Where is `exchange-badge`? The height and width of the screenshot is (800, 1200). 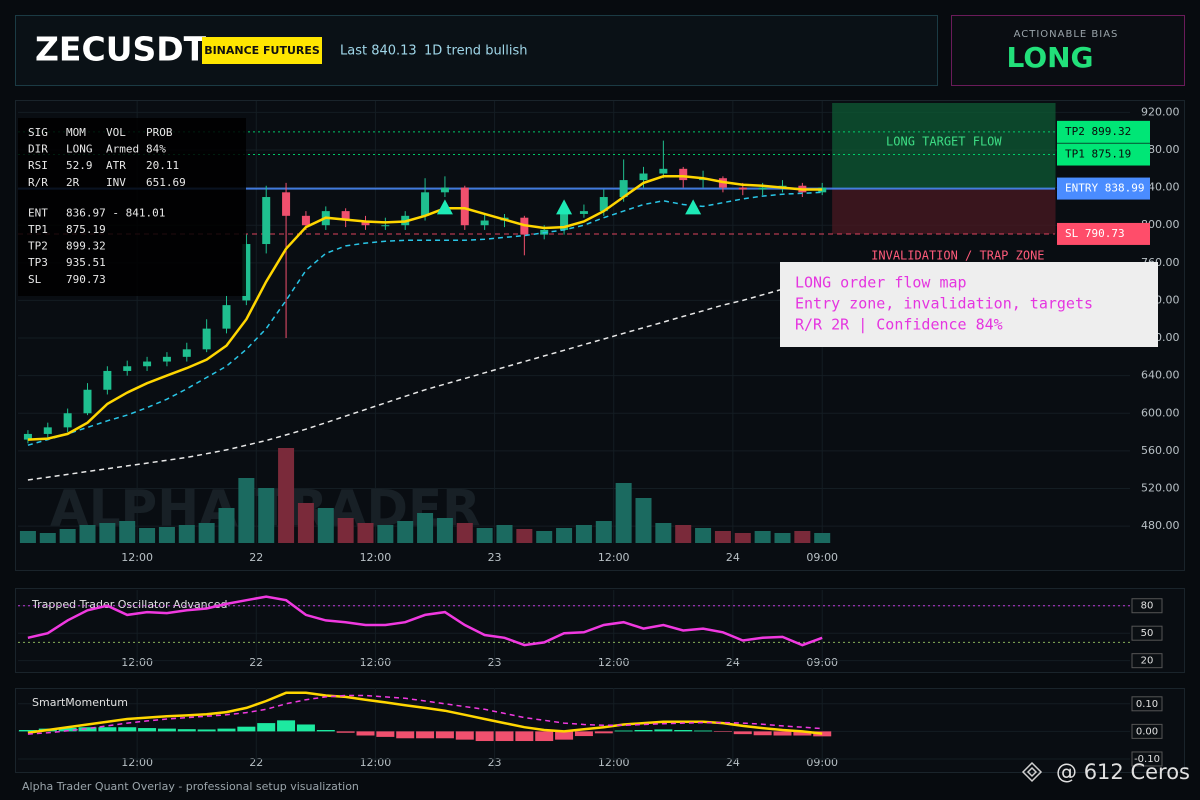
exchange-badge is located at coordinates (262, 50).